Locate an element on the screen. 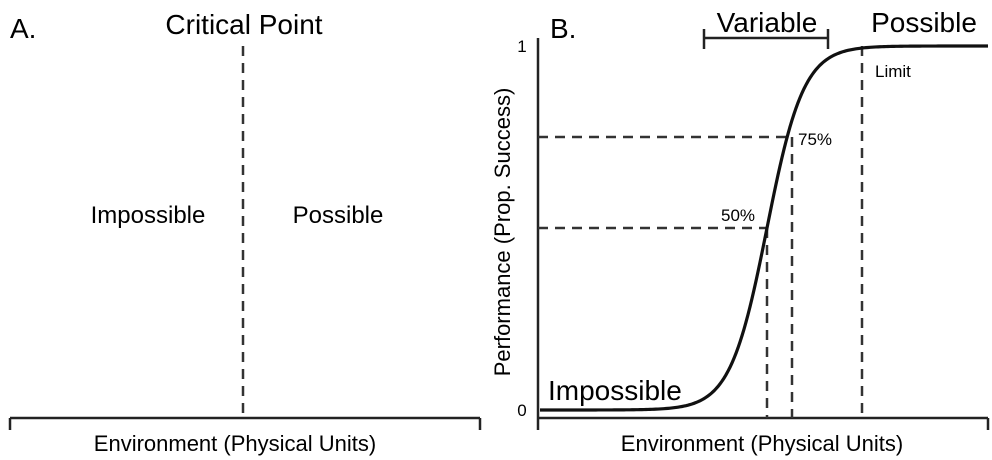 The width and height of the screenshot is (992, 460). panel-b-impossible-label: Impossible is located at coordinates (615, 390).